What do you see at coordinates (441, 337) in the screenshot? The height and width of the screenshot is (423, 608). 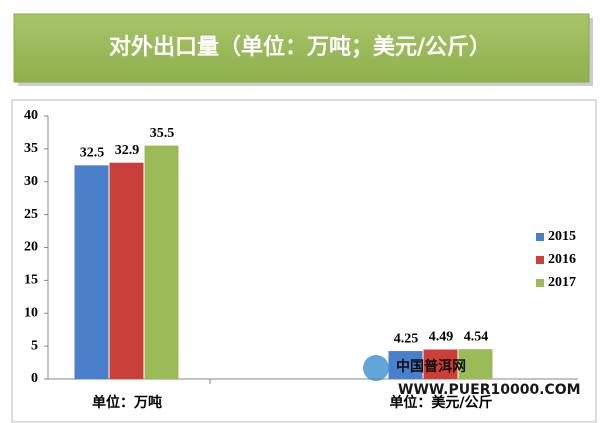 I see `value-label: 4.49` at bounding box center [441, 337].